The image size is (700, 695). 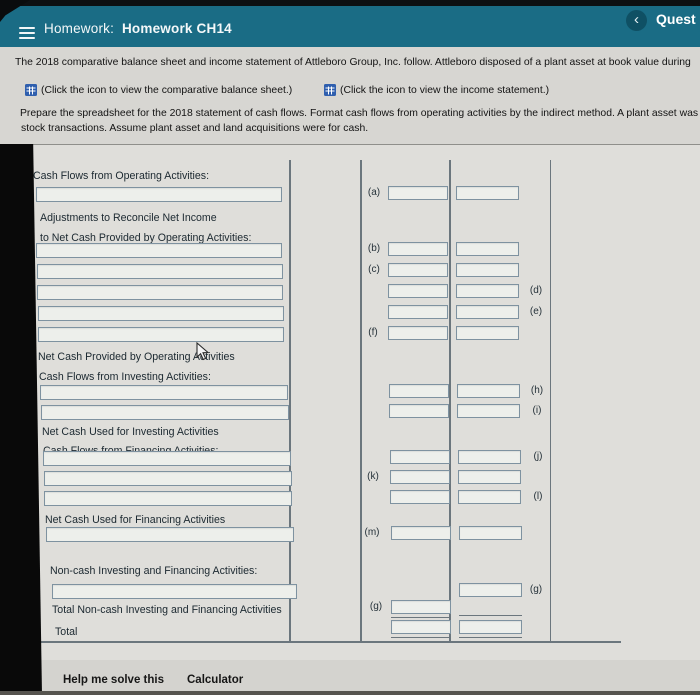 I want to click on total-label: Total, so click(x=66, y=632).